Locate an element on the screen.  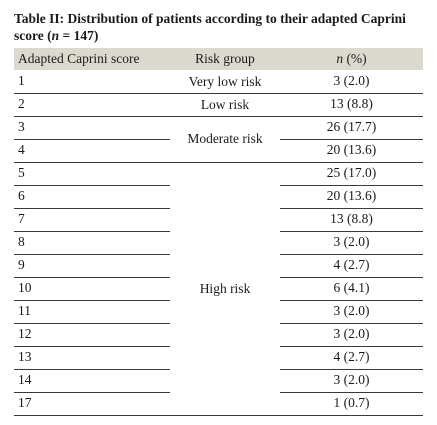
n-percent-cell: 26 (17.7) is located at coordinates (351, 126).